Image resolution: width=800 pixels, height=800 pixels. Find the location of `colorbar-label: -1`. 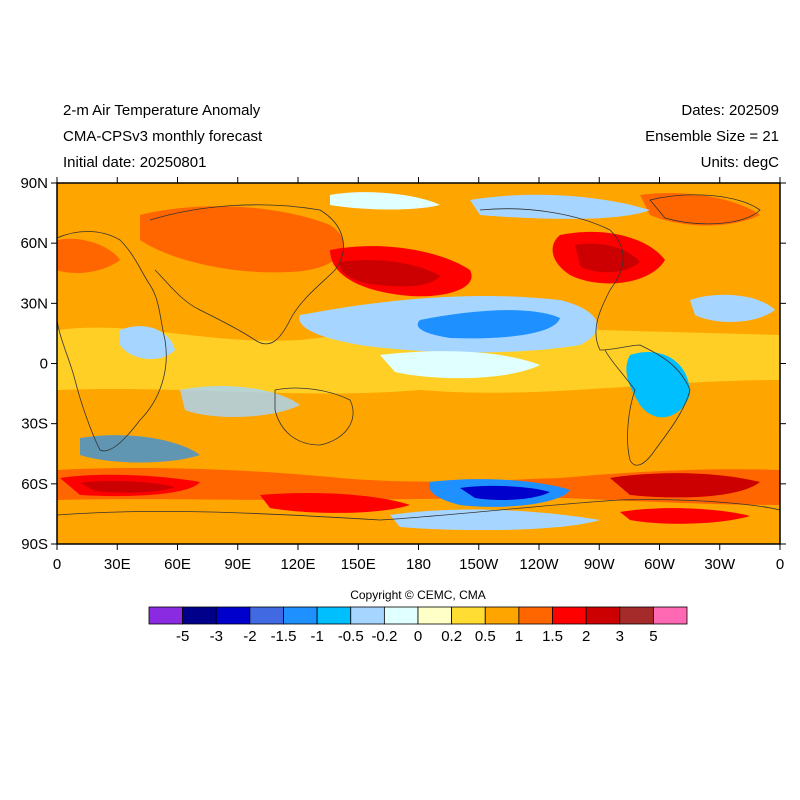

colorbar-label: -1 is located at coordinates (316, 636).